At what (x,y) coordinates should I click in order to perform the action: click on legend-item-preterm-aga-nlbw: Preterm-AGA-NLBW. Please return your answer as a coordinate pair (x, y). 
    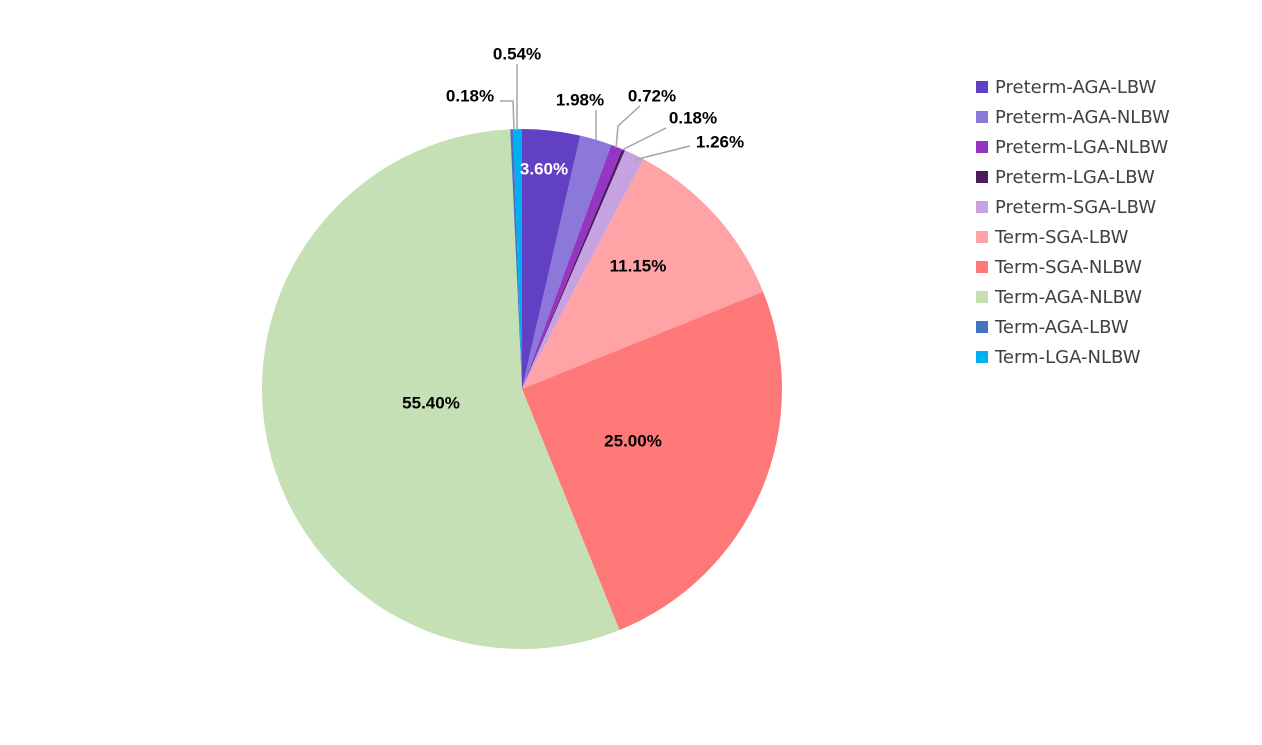
    Looking at the image, I should click on (1073, 117).